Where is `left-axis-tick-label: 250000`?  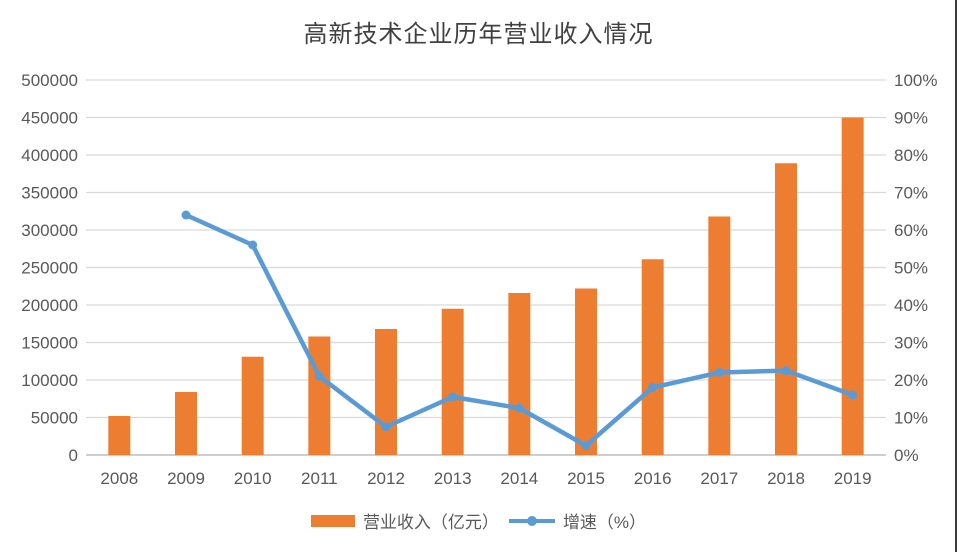
left-axis-tick-label: 250000 is located at coordinates (49, 268).